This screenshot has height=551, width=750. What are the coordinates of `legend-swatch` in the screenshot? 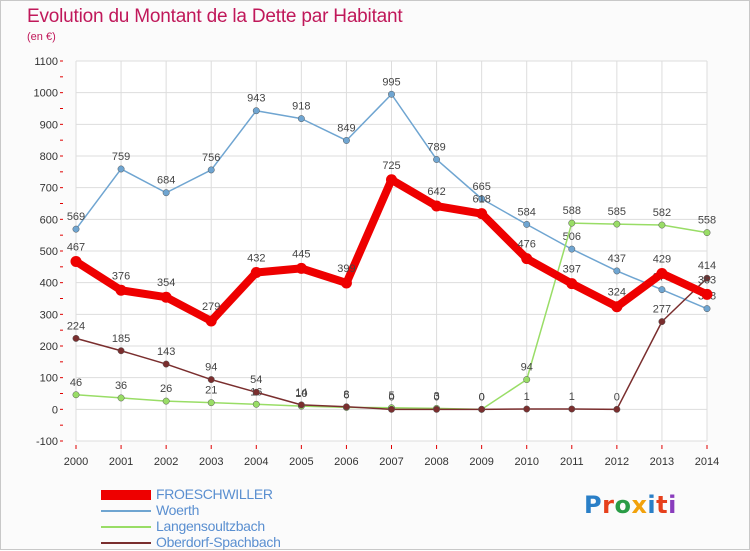 It's located at (126, 511).